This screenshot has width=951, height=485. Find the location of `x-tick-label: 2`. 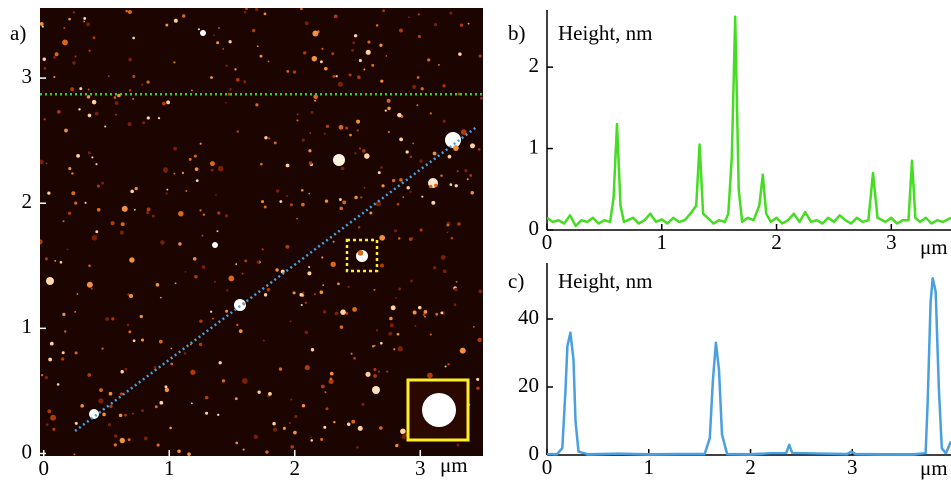

x-tick-label: 2 is located at coordinates (776, 242).